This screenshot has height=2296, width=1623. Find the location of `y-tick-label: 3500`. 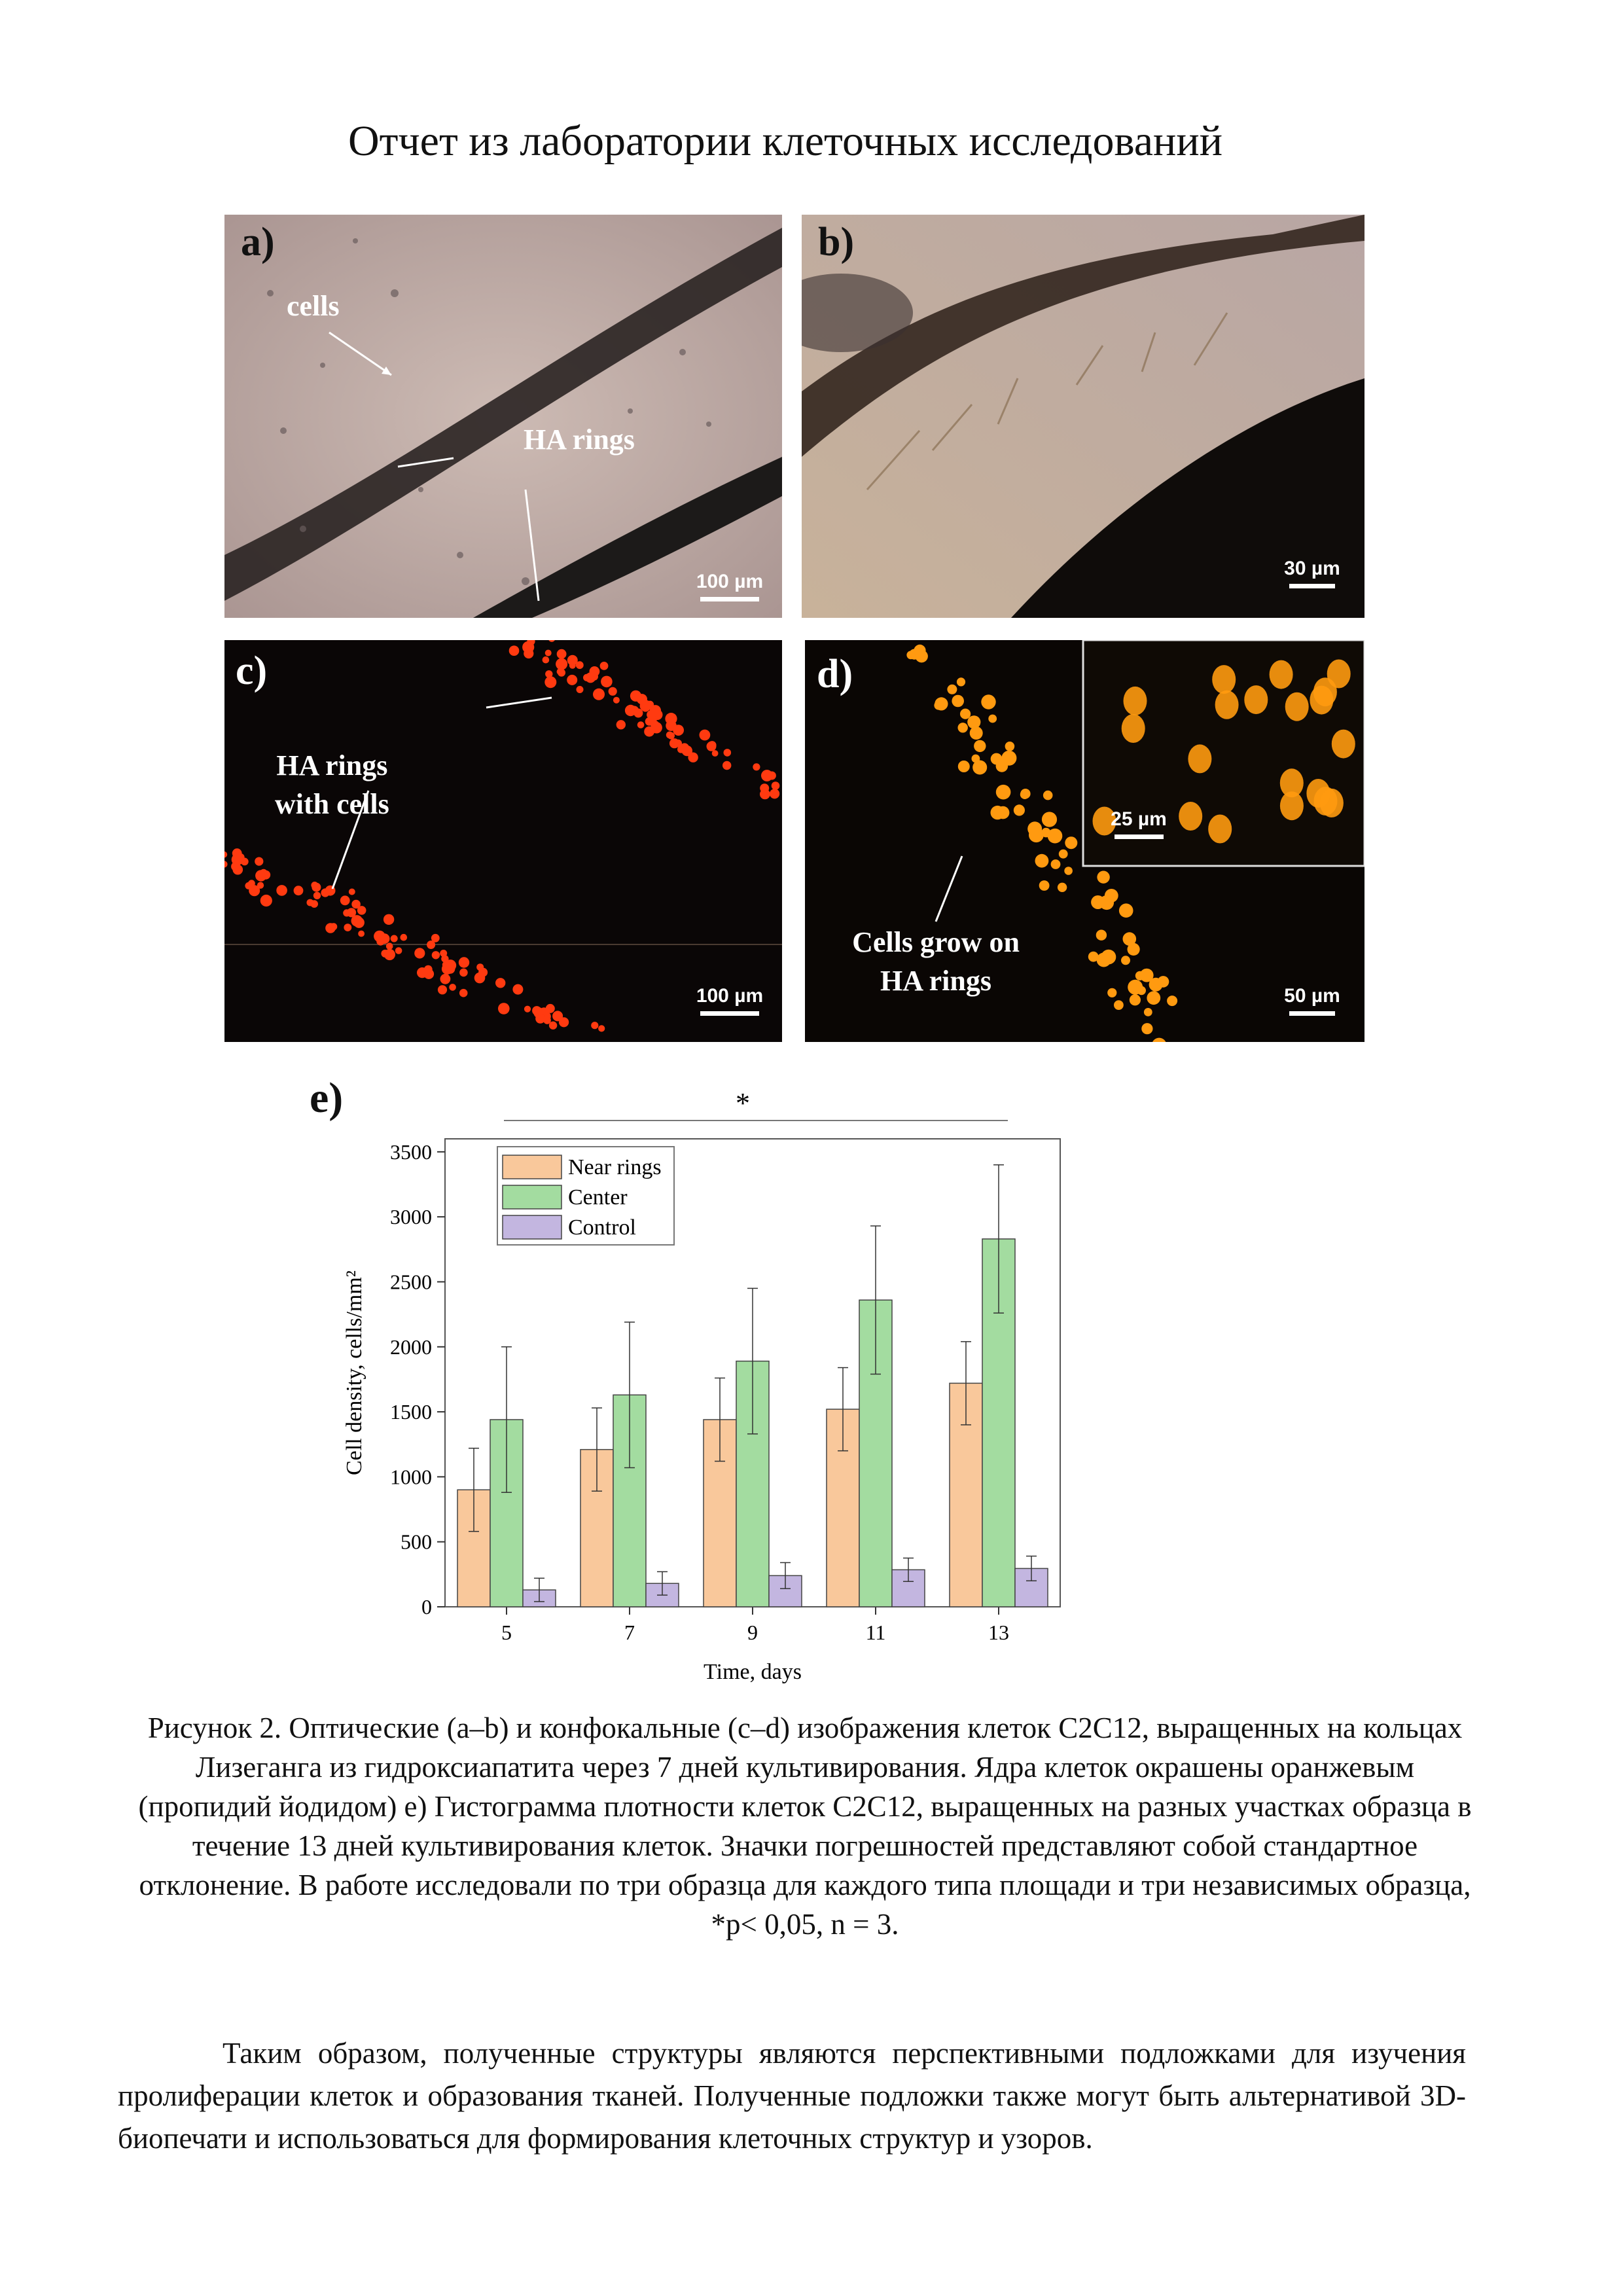

y-tick-label: 3500 is located at coordinates (411, 1152).